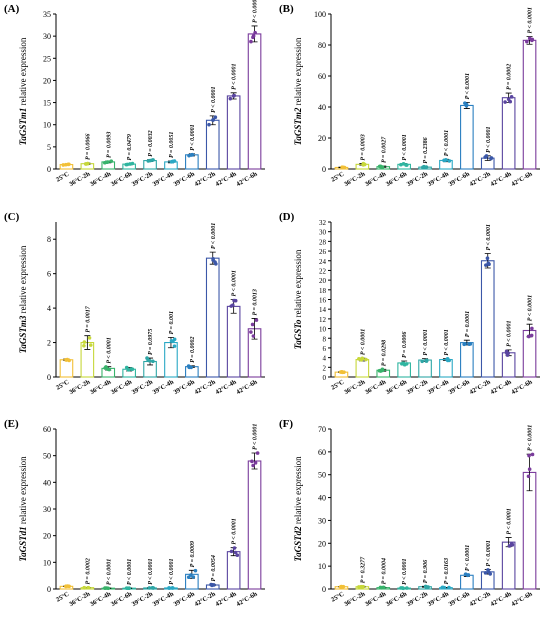 This screenshot has height=630, width=550. Describe the element at coordinates (384, 353) in the screenshot. I see `p-value-label: P = 0.0298` at that location.